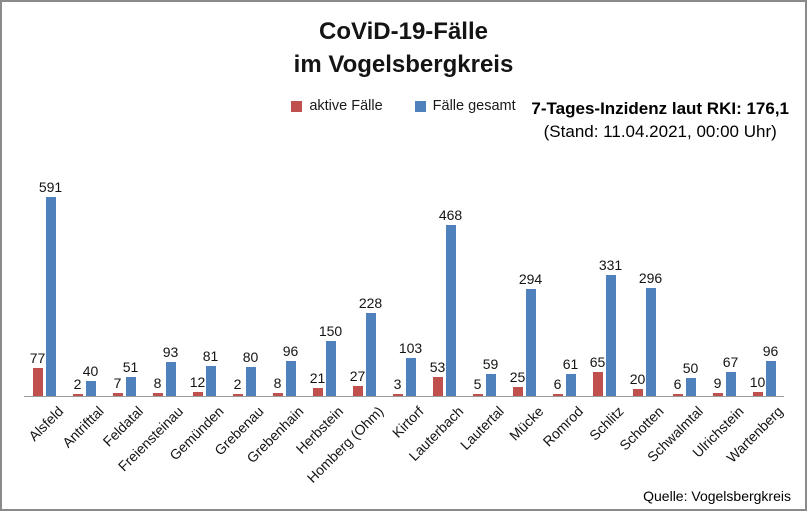 This screenshot has width=807, height=511. Describe the element at coordinates (660, 131) in the screenshot. I see `incidence-date: (Stand: 11.04.2021, 00:00 Uhr)` at that location.